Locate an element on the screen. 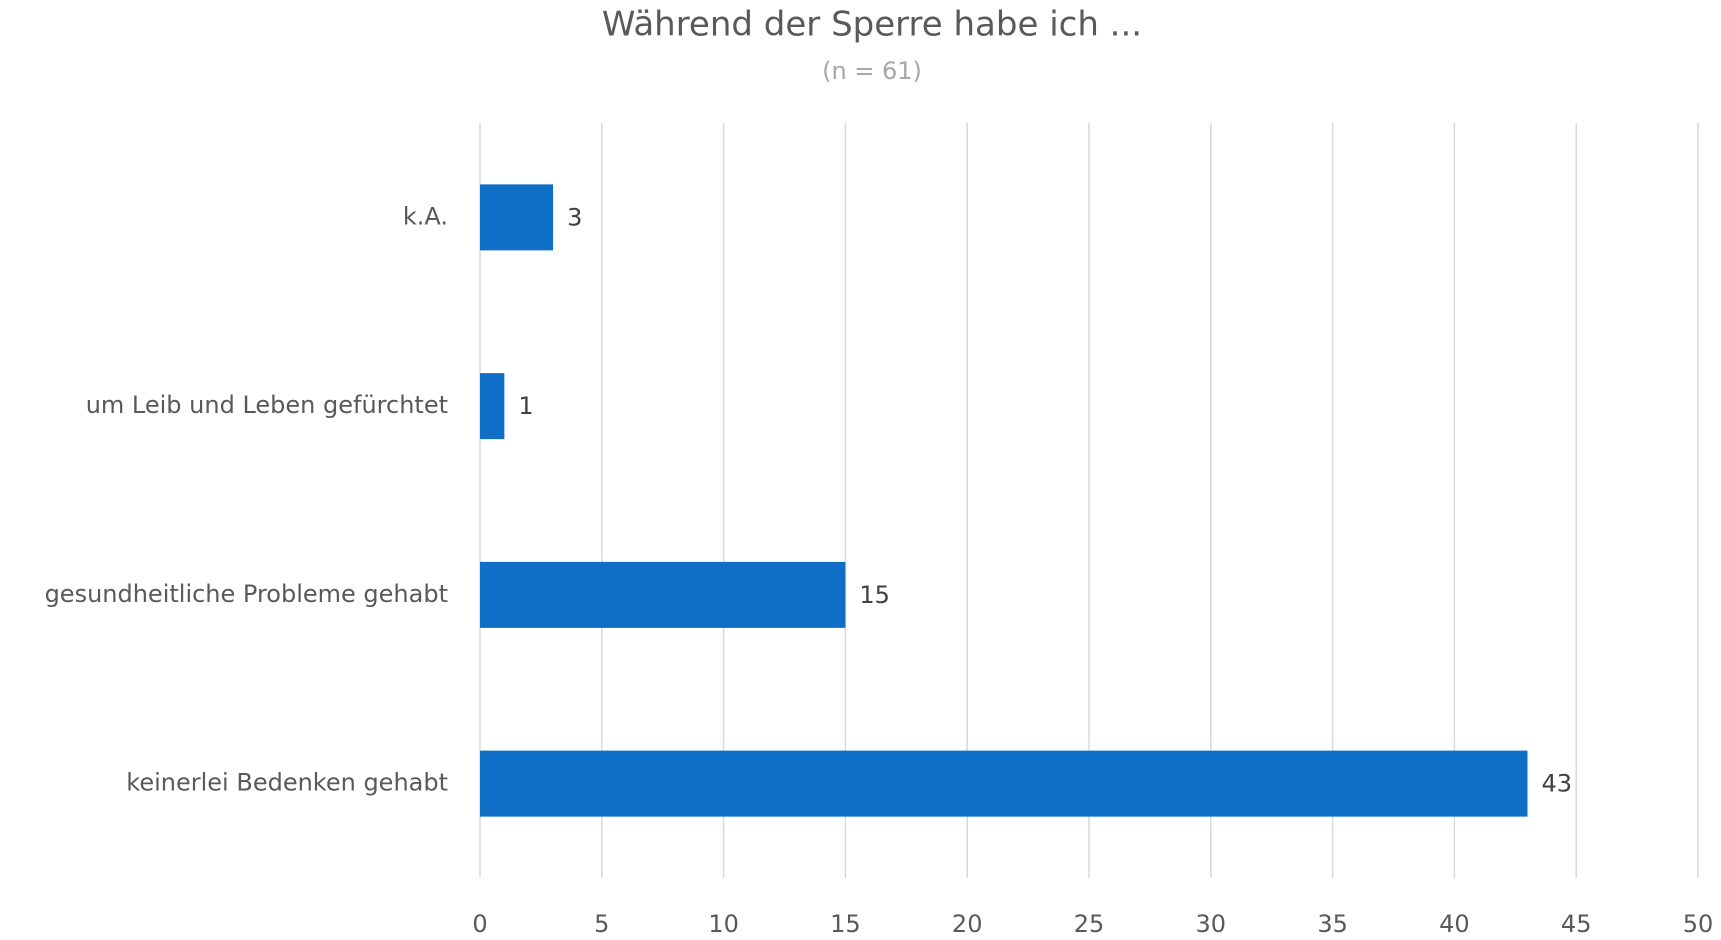 The height and width of the screenshot is (940, 1721). value-label: 15 is located at coordinates (874, 595).